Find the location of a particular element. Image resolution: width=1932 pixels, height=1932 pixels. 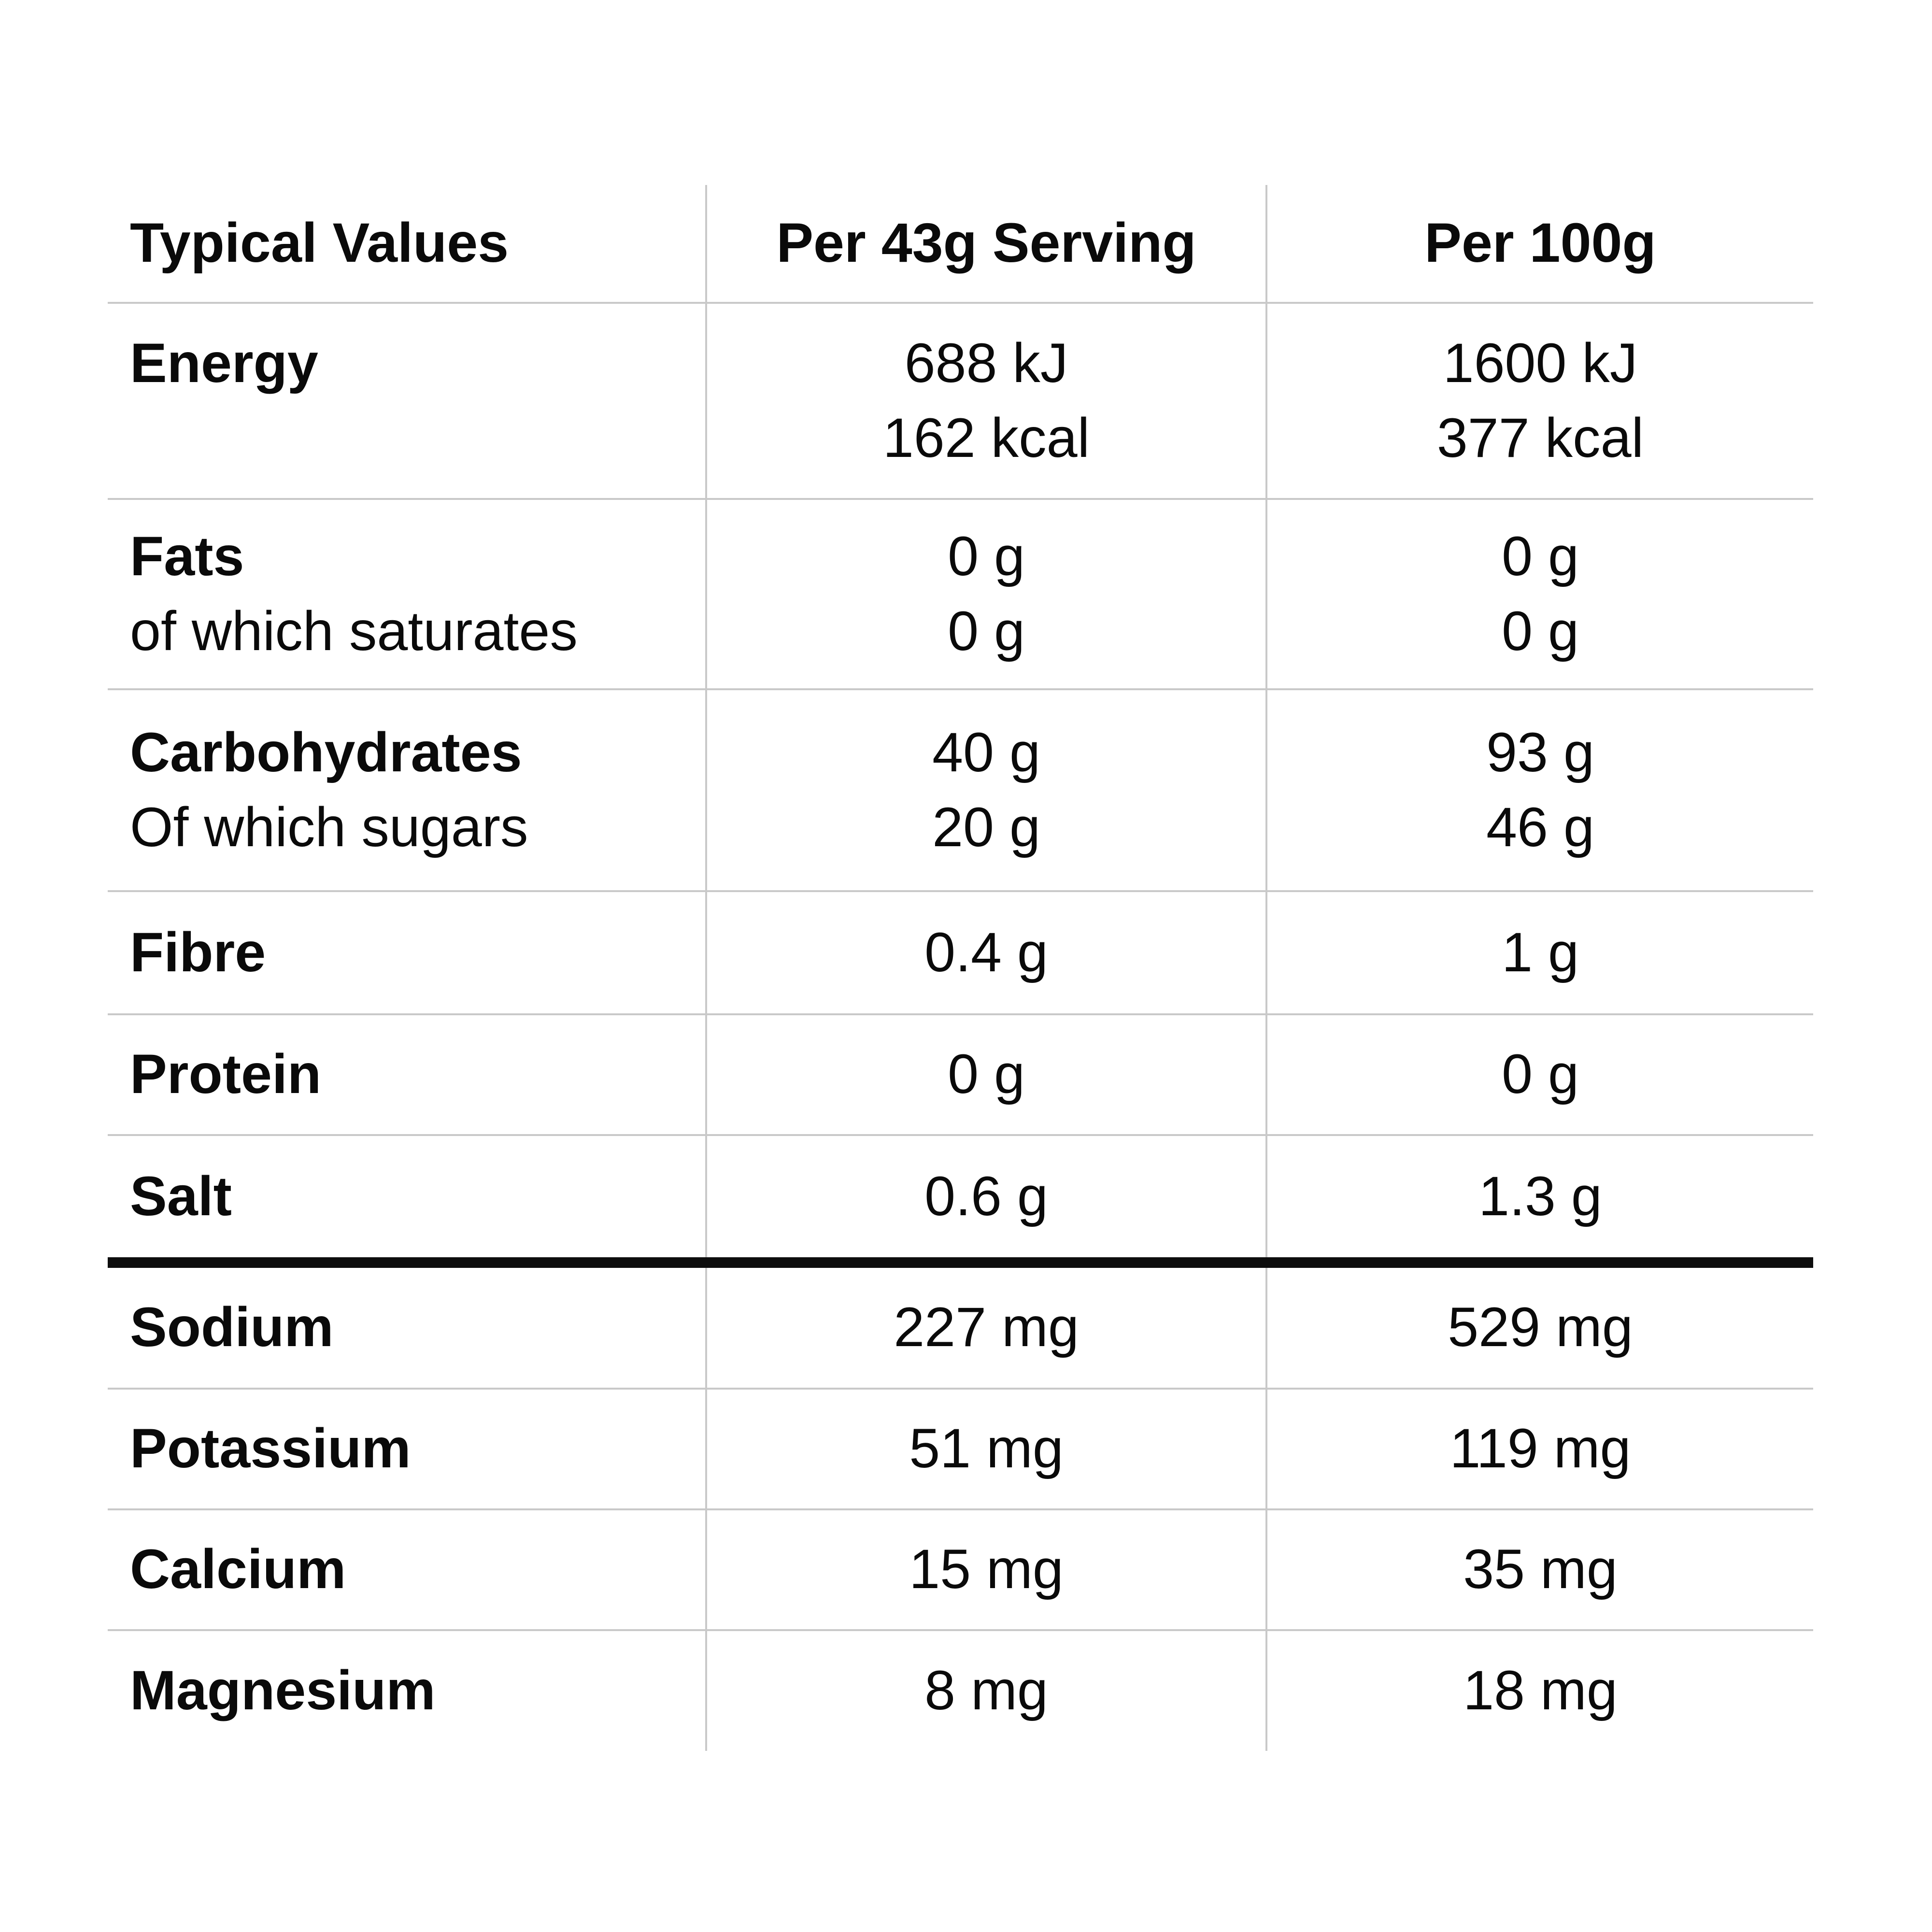

row-magnesium-per-serving: 8 mg is located at coordinates (985, 1691).